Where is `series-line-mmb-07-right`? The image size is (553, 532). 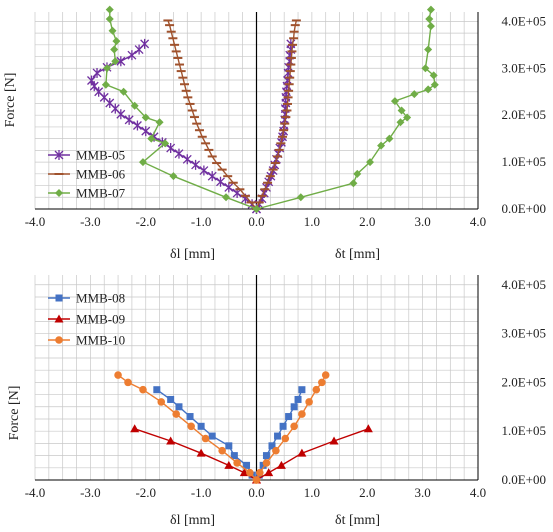 series-line-mmb-07-right is located at coordinates (346, 109).